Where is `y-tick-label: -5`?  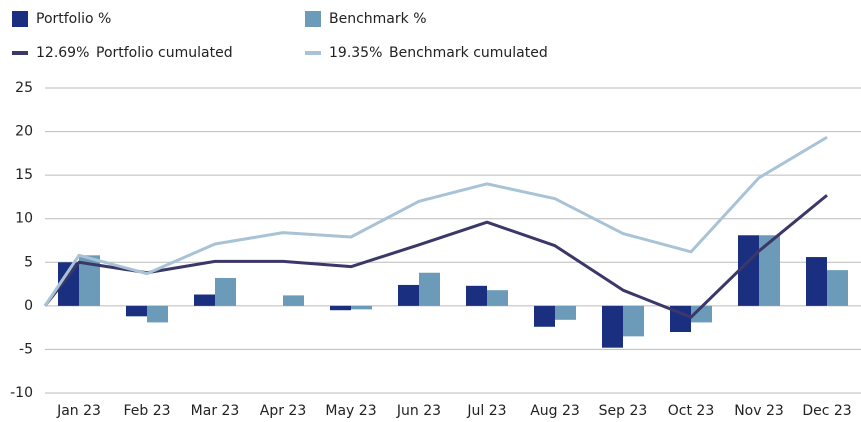
y-tick-label: -5 is located at coordinates (26, 349).